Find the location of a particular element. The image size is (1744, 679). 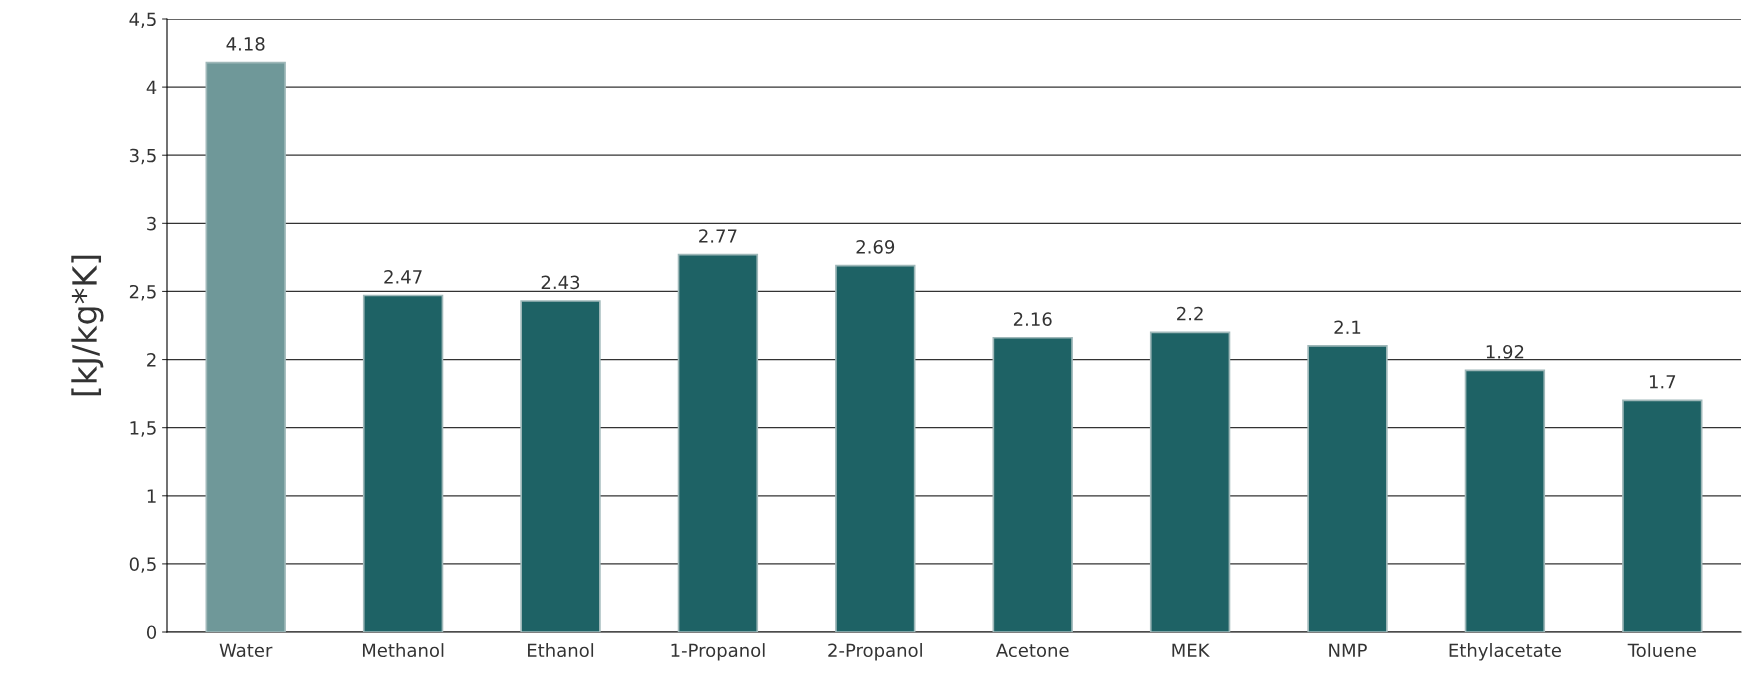

y-tick-label: 2 is located at coordinates (151, 360).